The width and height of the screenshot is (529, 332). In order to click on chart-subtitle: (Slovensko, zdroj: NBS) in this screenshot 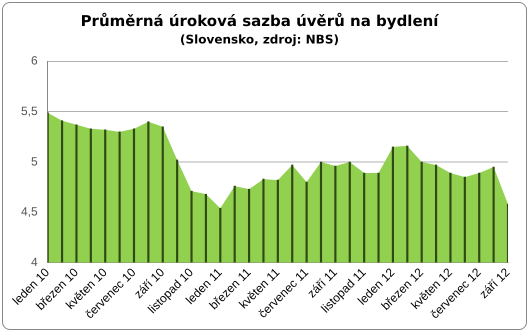, I will do `click(259, 39)`.